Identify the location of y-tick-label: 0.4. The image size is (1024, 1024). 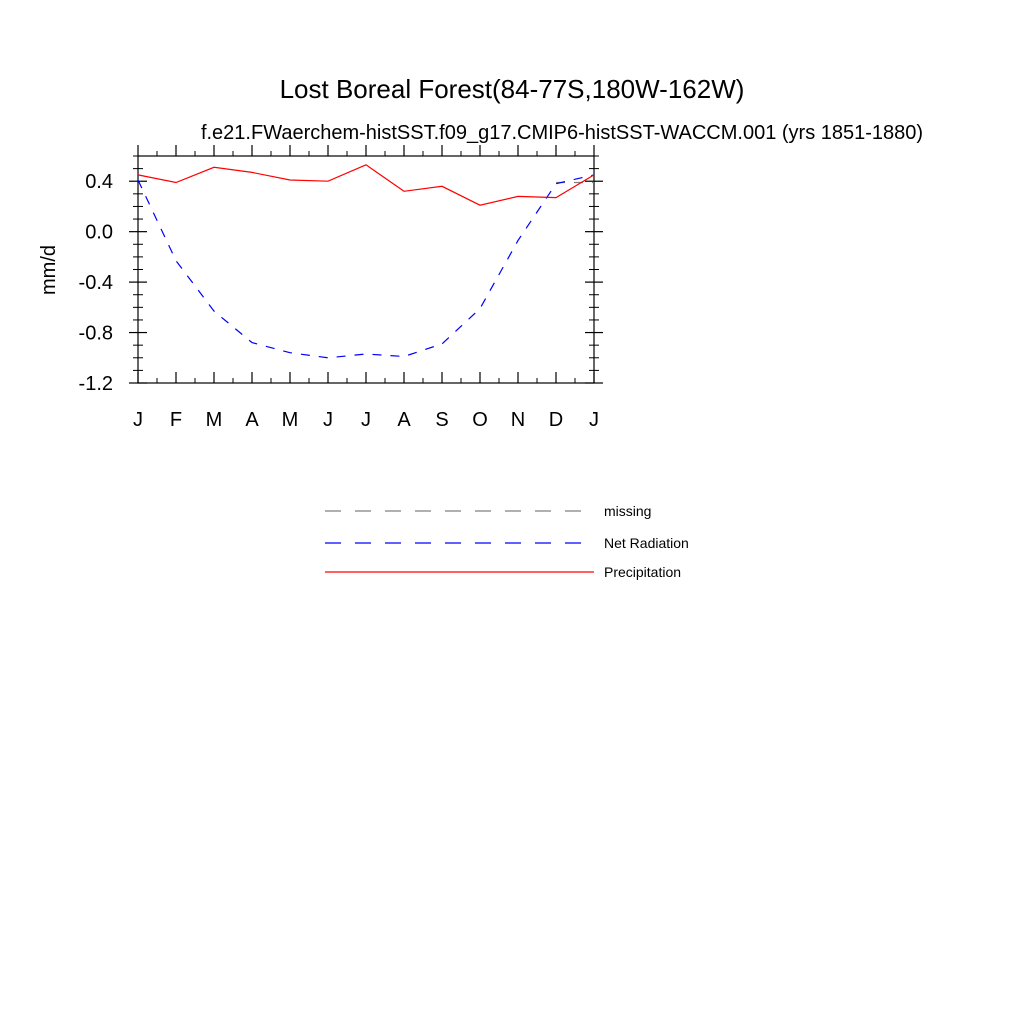
(99, 182).